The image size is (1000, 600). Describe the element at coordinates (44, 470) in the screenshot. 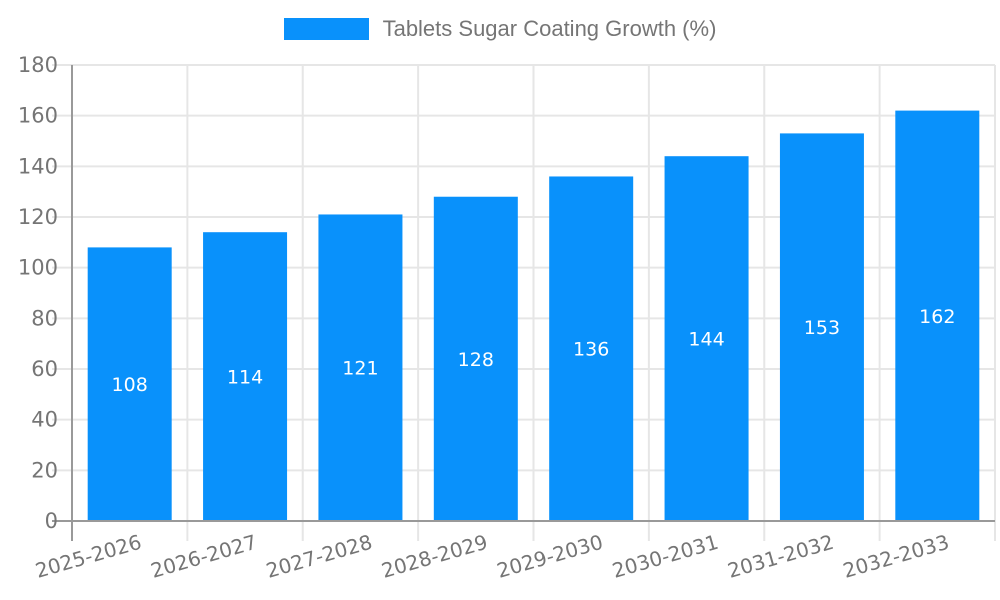

I see `y-tick-label: 20` at that location.